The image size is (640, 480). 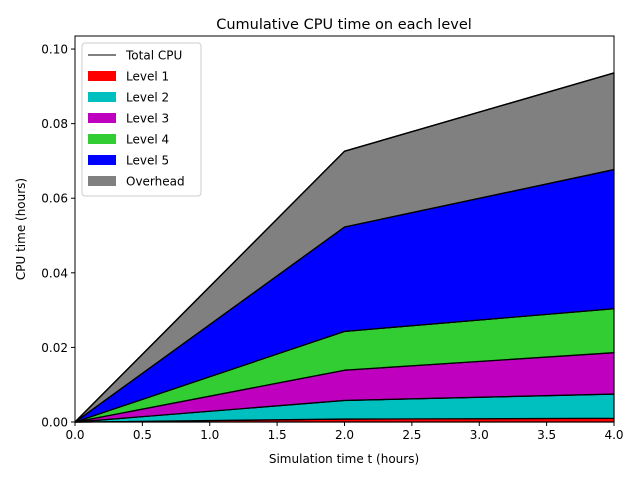 What do you see at coordinates (344, 435) in the screenshot?
I see `x-tick-label: 2.0` at bounding box center [344, 435].